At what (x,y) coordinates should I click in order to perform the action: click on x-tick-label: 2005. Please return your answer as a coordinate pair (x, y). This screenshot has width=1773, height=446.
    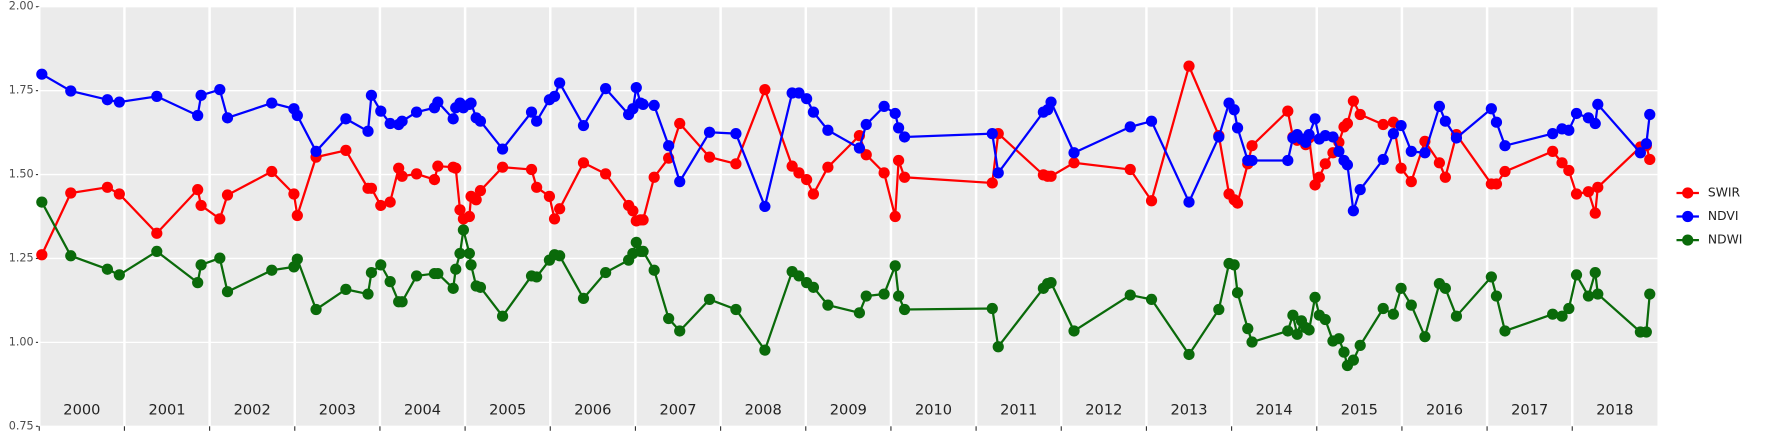
    Looking at the image, I should click on (507, 410).